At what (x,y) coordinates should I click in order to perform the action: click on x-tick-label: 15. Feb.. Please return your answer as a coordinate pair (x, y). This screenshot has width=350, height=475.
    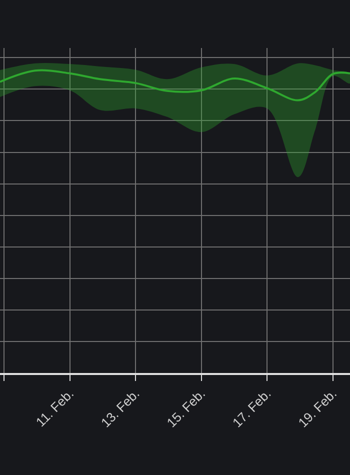
    Looking at the image, I should click on (186, 408).